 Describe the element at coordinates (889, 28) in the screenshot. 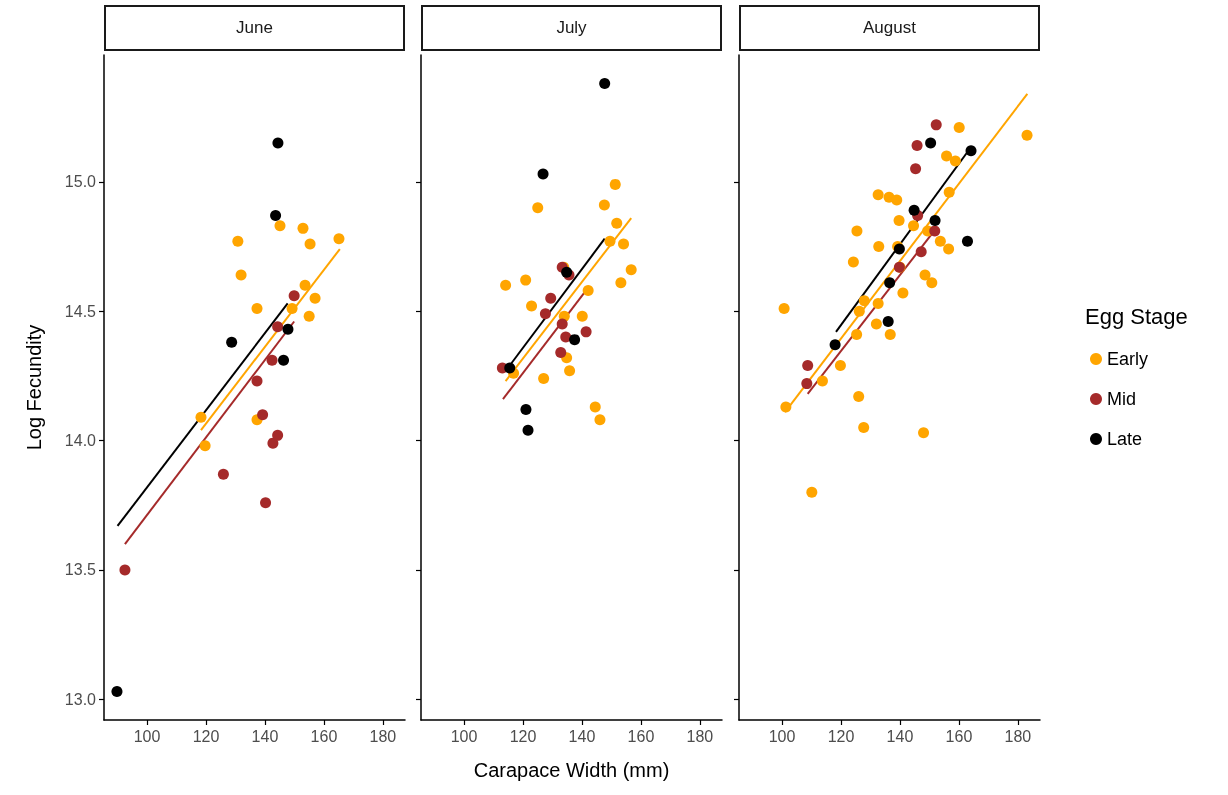

I see `chart-title: August` at that location.